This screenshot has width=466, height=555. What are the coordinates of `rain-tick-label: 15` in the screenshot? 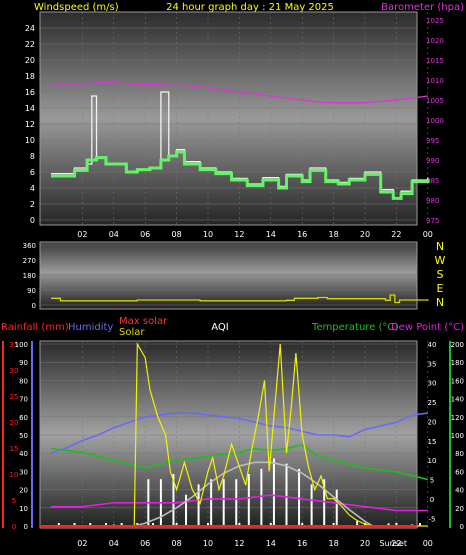 It's located at (14, 449).